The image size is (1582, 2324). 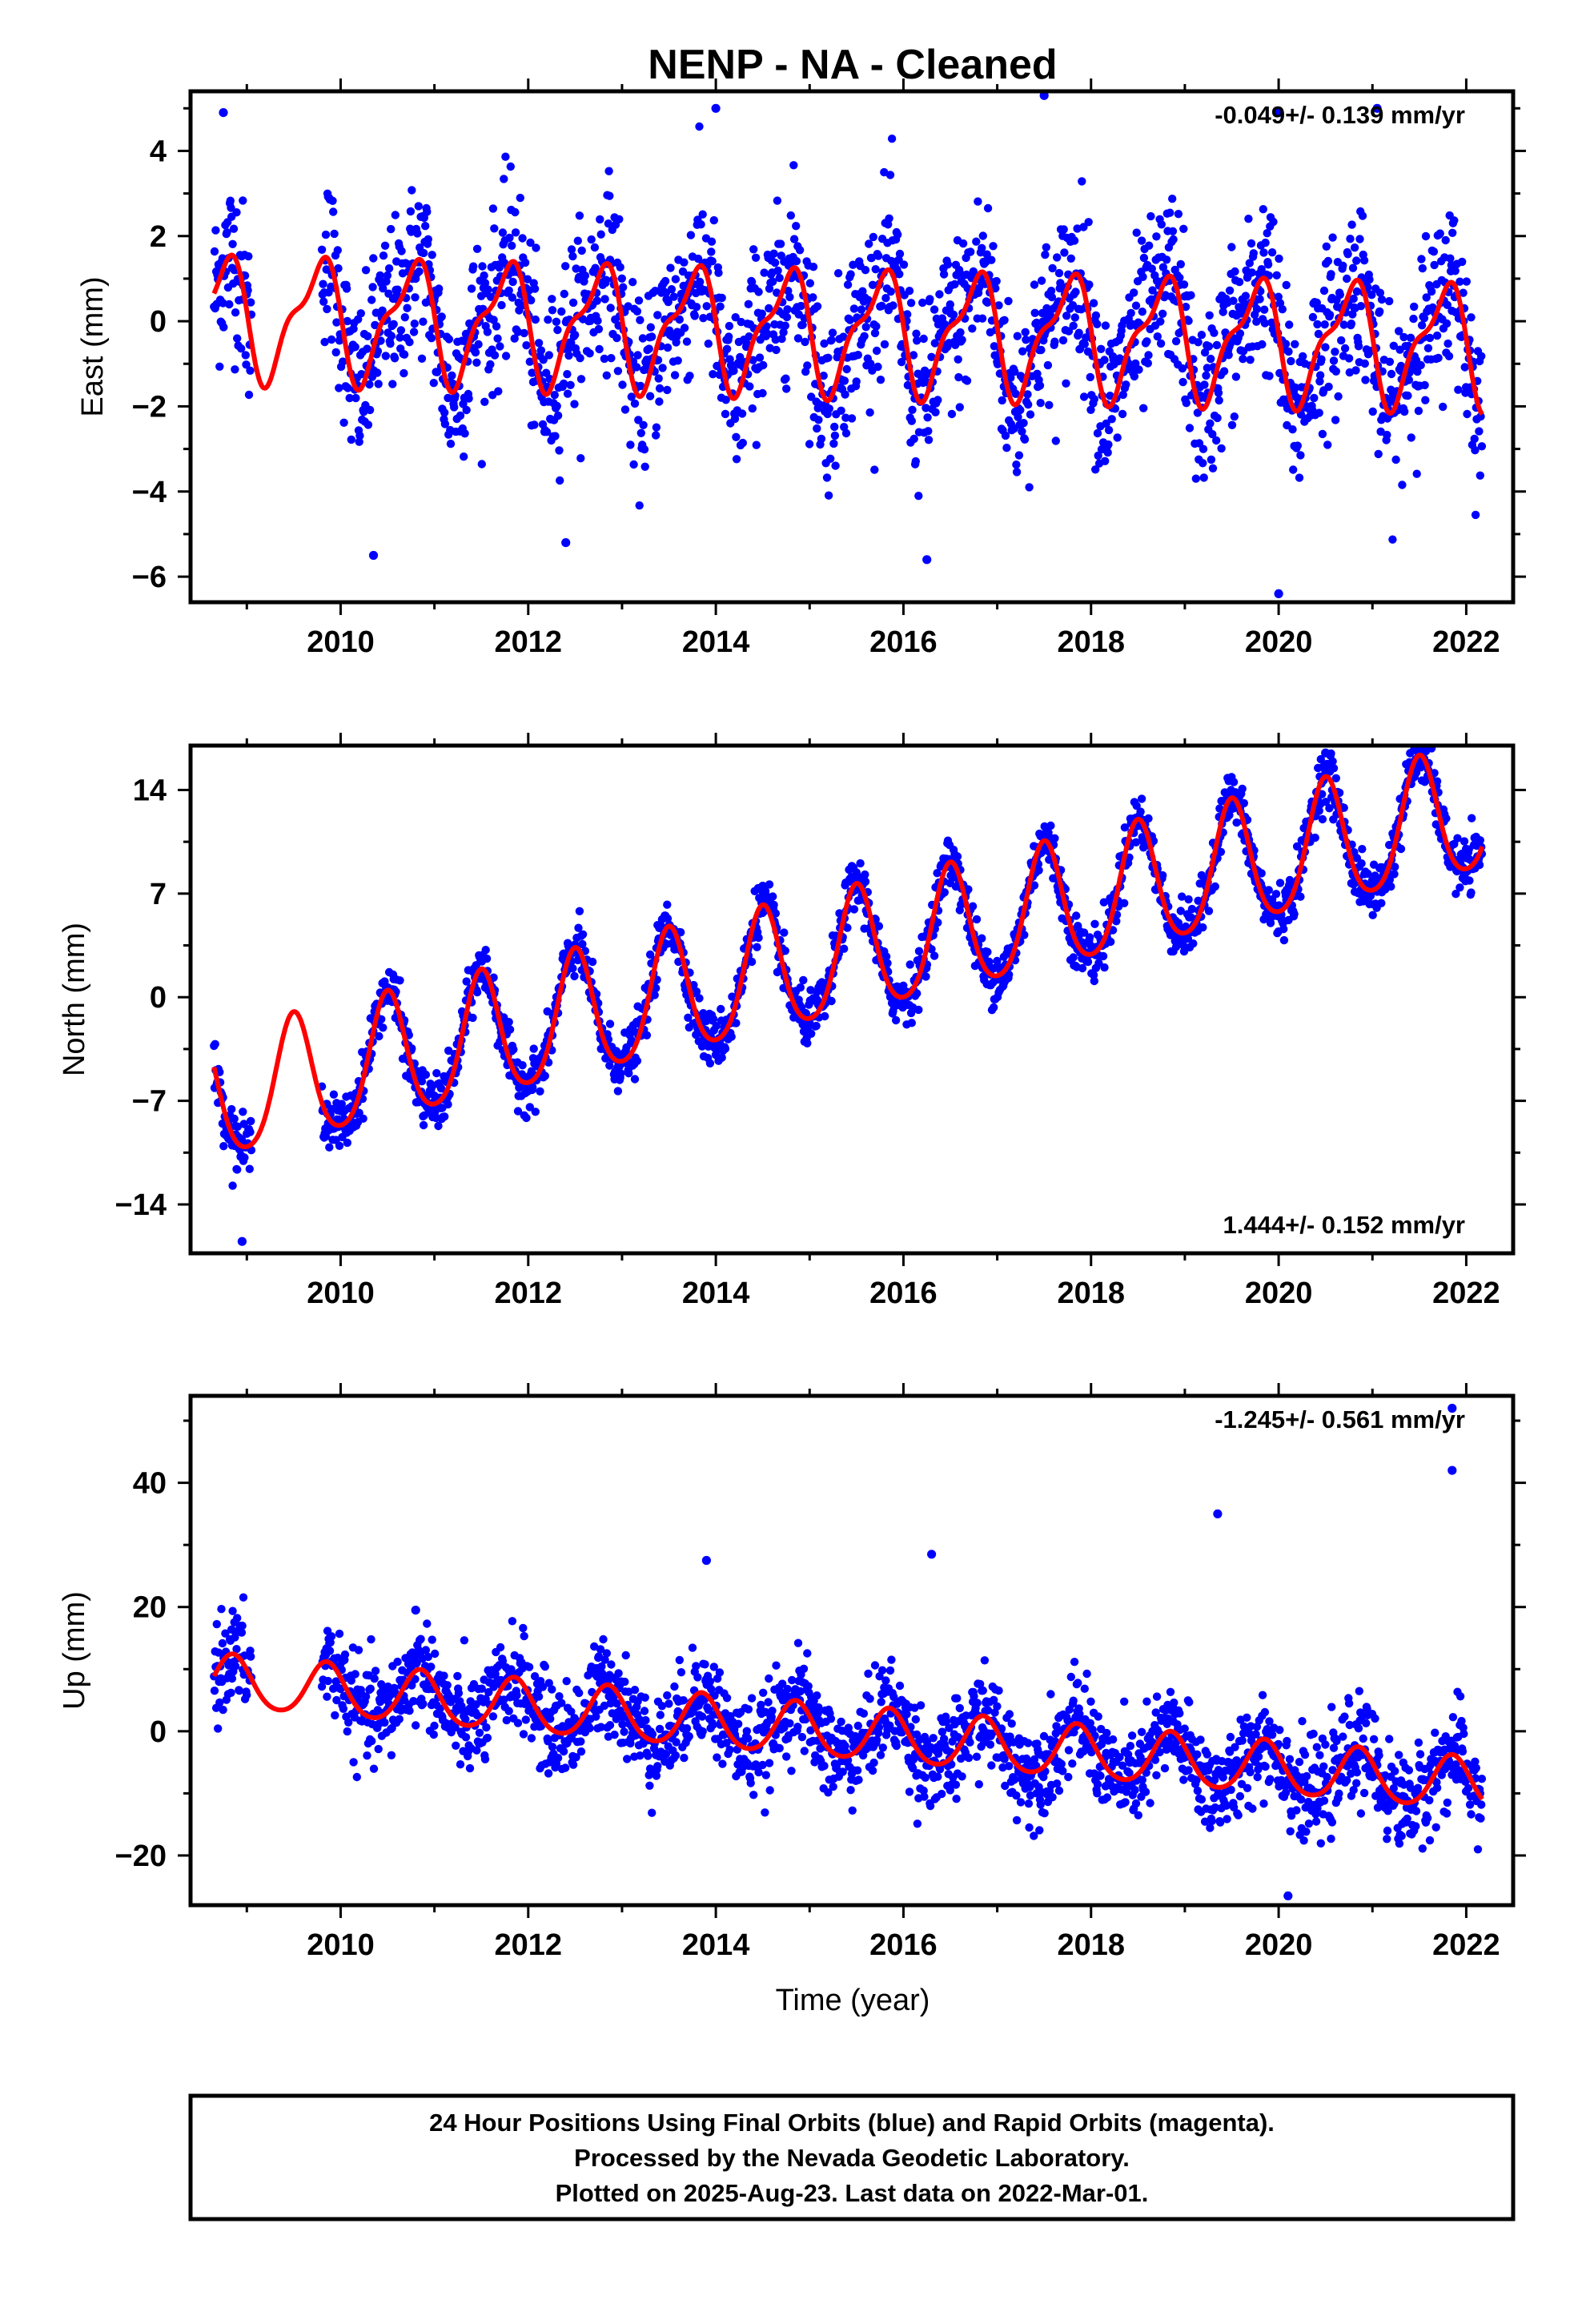 I want to click on east-rate-label: -0.049+/- 0.139 mm/yr, so click(x=1340, y=115).